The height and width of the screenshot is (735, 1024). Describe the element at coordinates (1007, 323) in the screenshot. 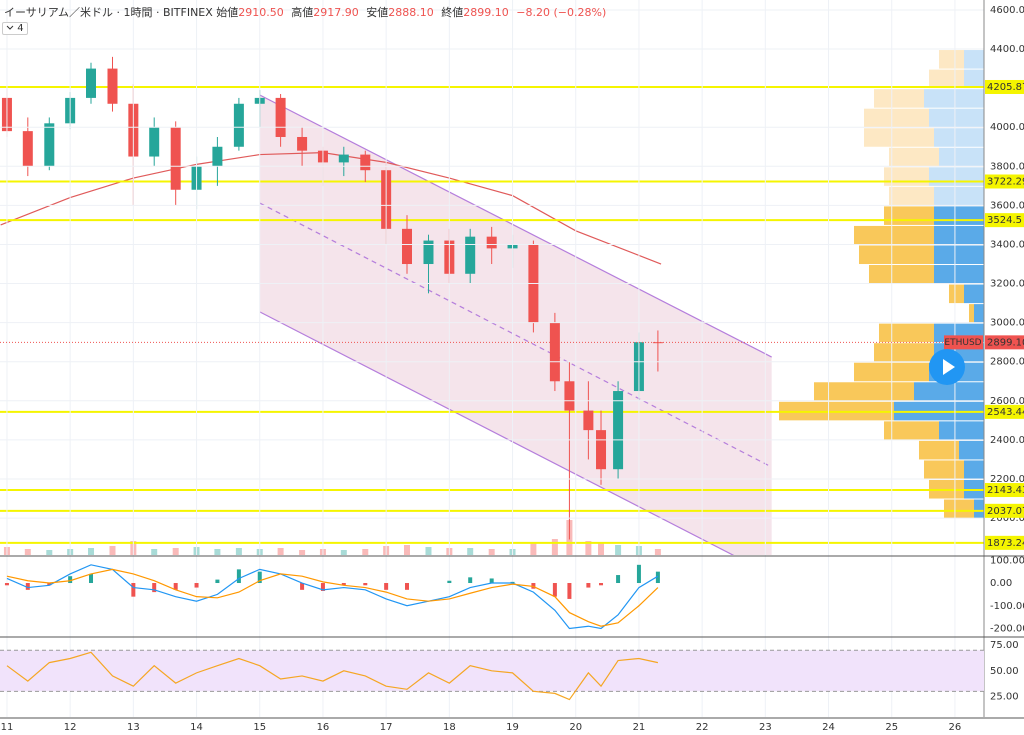

I see `y-tick-label: 3000.00` at that location.